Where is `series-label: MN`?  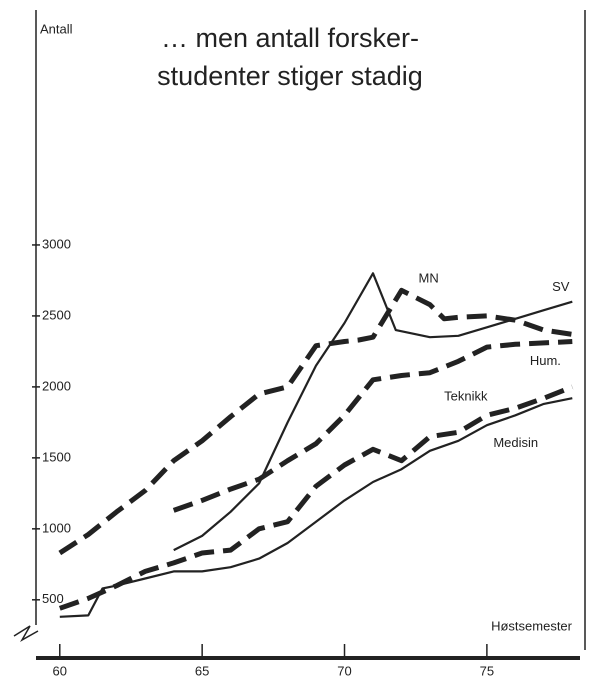
series-label: MN is located at coordinates (429, 277).